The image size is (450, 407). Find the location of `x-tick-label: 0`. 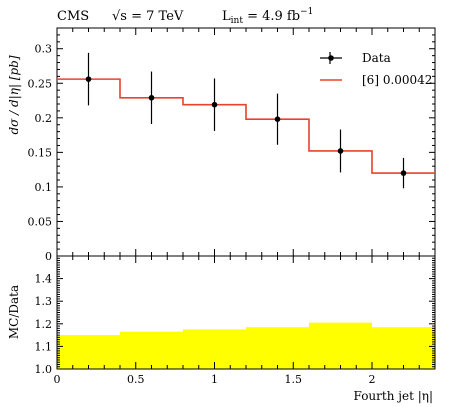

x-tick-label: 0 is located at coordinates (57, 379).